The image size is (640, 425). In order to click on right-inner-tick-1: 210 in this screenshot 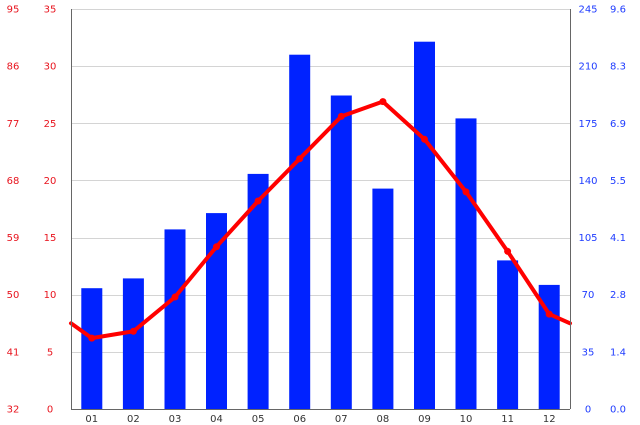, I will do `click(587, 67)`.